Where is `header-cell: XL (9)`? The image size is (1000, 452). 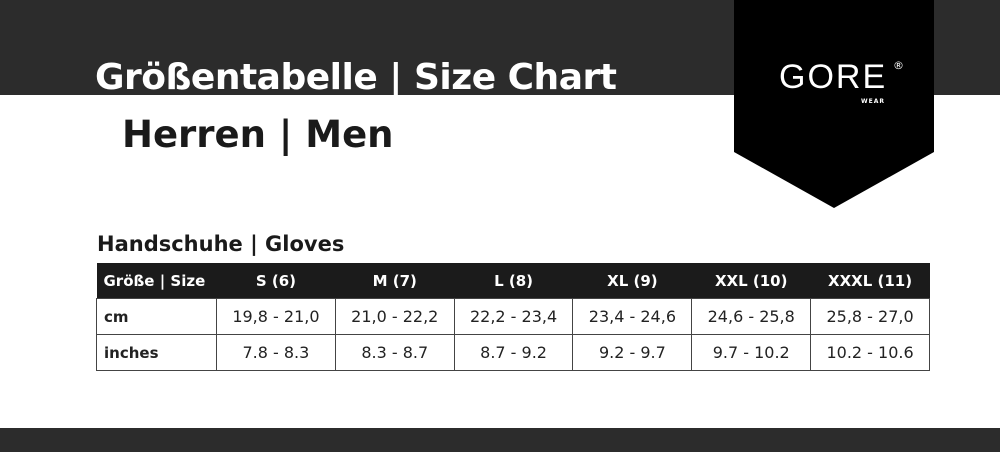 header-cell: XL (9) is located at coordinates (632, 281).